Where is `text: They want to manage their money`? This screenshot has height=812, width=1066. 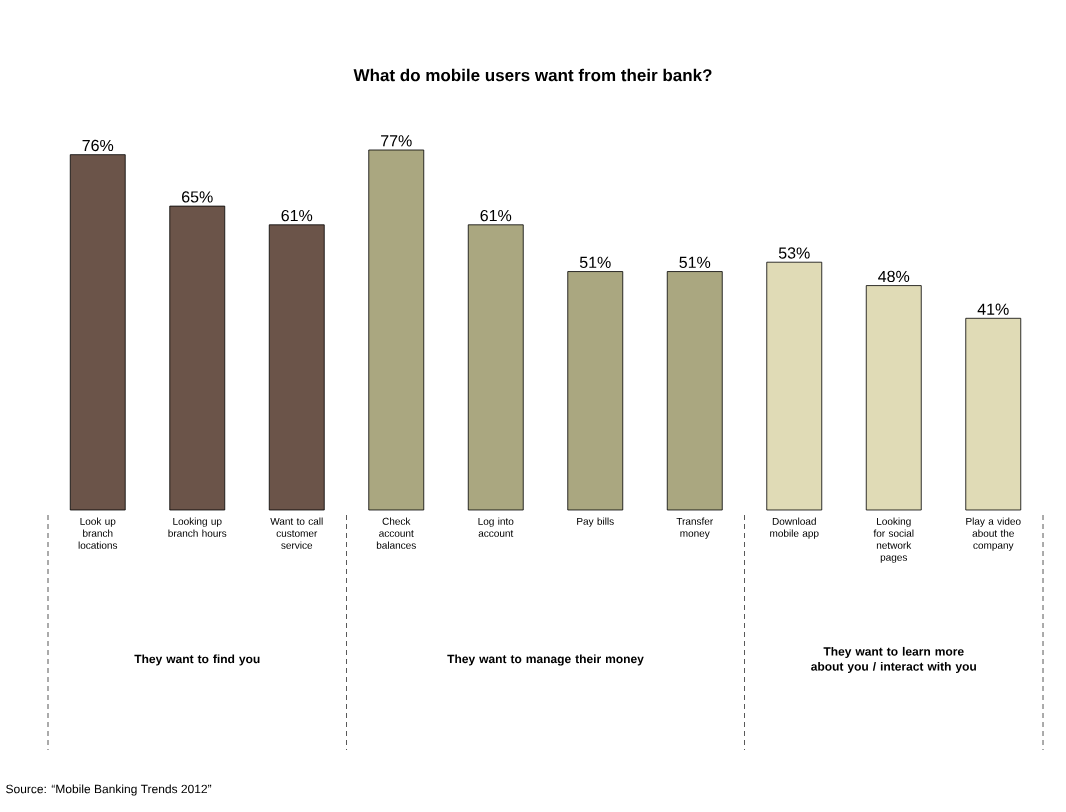 text: They want to manage their money is located at coordinates (545, 660).